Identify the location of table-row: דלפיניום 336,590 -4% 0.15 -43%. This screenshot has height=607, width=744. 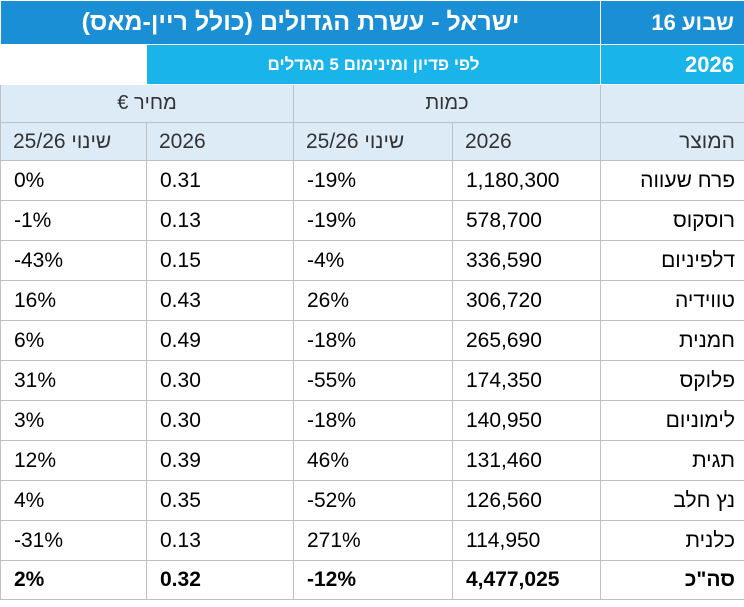
(372, 260).